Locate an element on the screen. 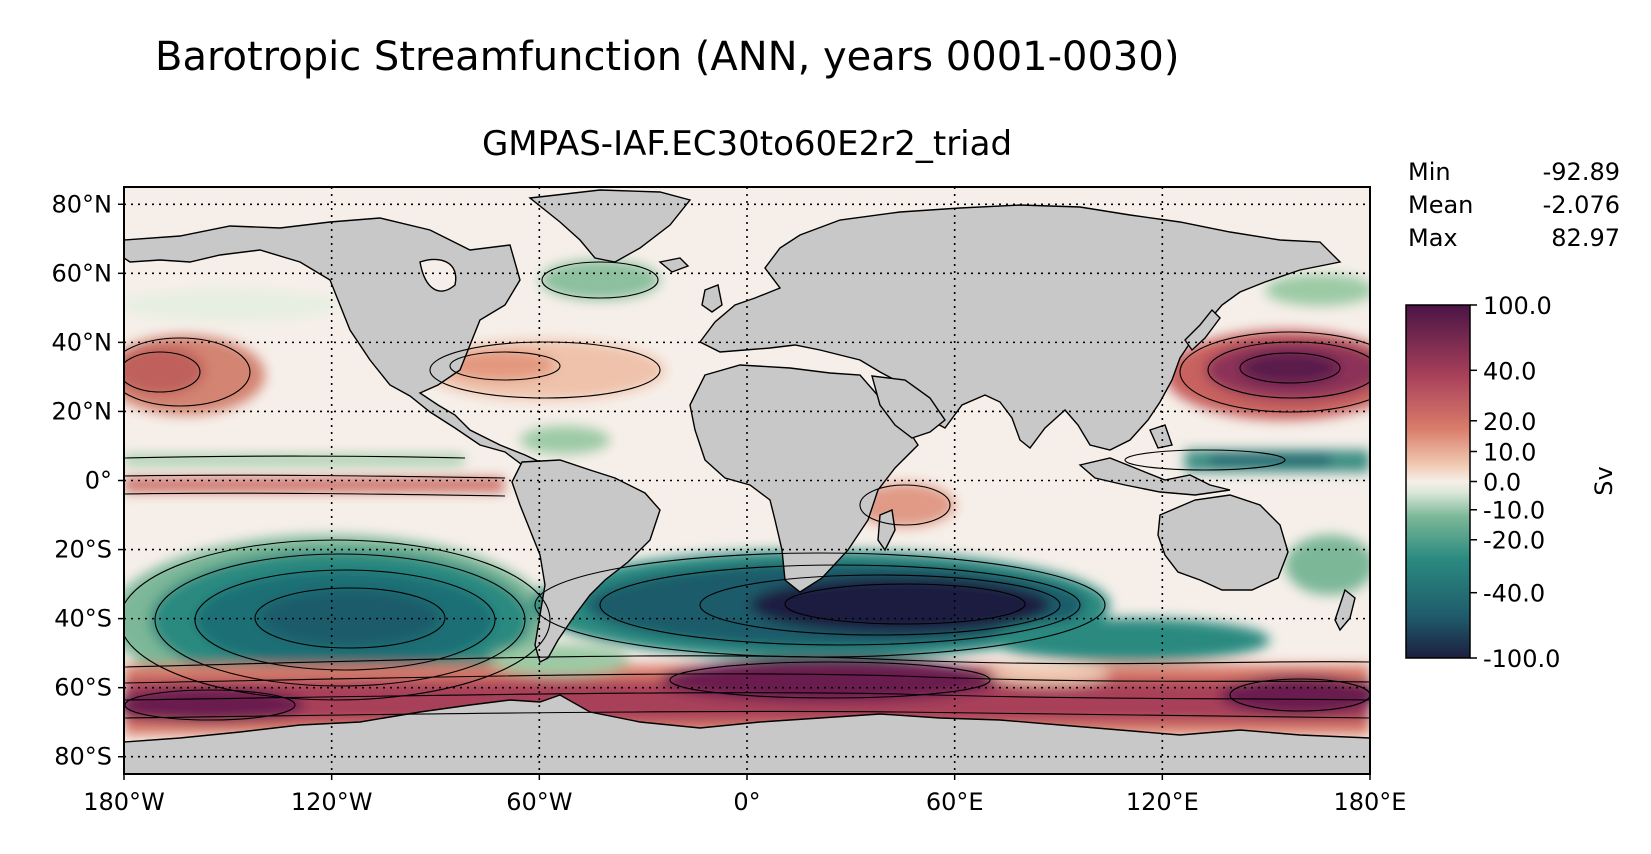 Image resolution: width=1651 pixels, height=854 pixels. colorbar-tick-label: 0.0 is located at coordinates (1502, 483).